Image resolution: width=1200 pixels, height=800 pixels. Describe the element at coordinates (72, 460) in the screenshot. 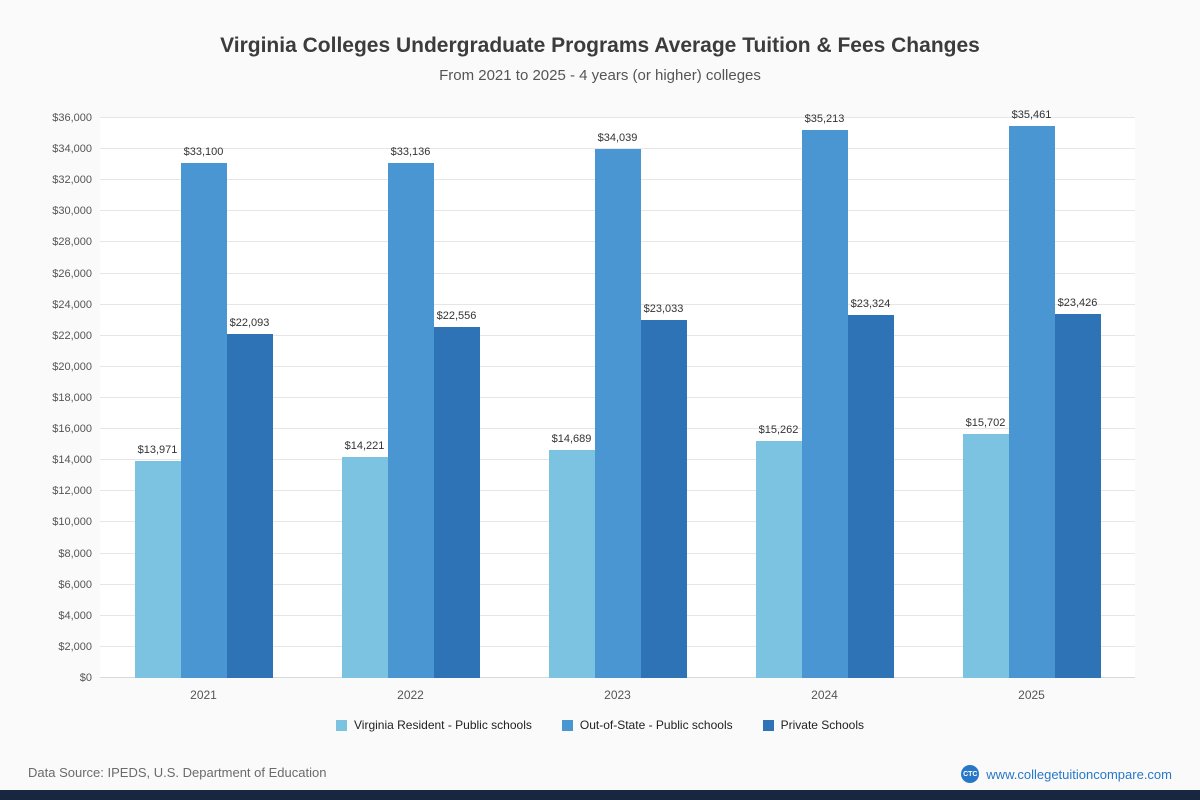

I see `y-tick-label: $14,000` at that location.